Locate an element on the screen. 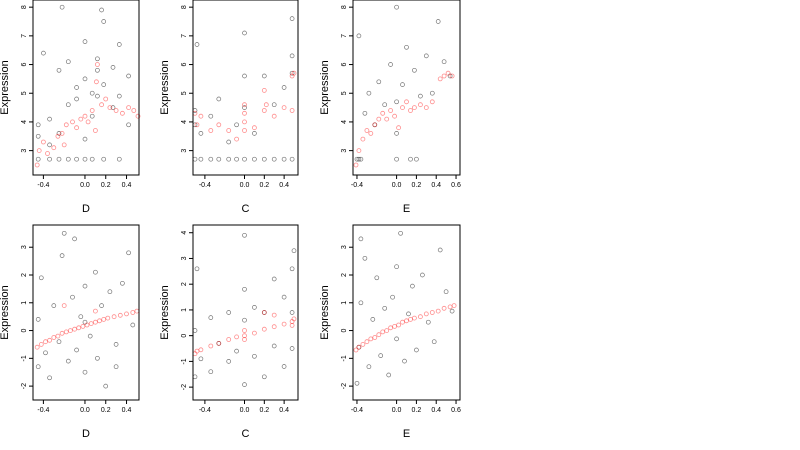 The image size is (800, 450). y-tick-label: 0 is located at coordinates (24, 331).